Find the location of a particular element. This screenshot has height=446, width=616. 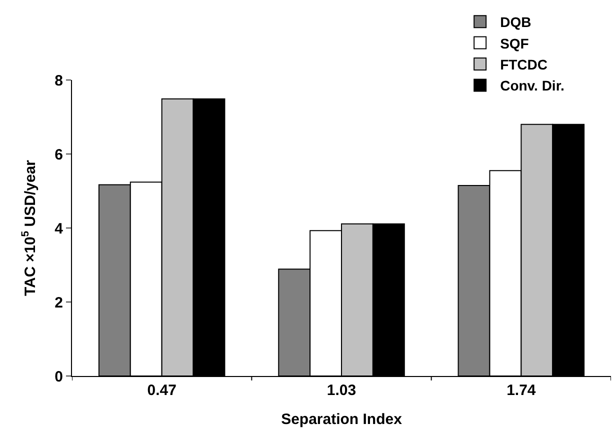

y-tick-label: 4 is located at coordinates (59, 229).